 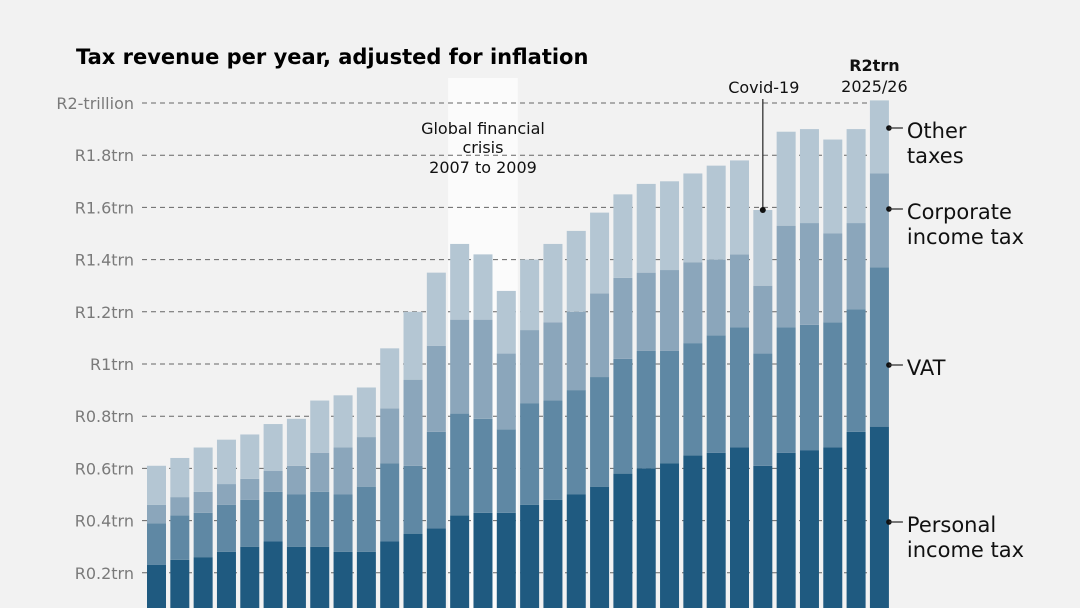 I want to click on covid-label: Covid-19, so click(x=763, y=87).